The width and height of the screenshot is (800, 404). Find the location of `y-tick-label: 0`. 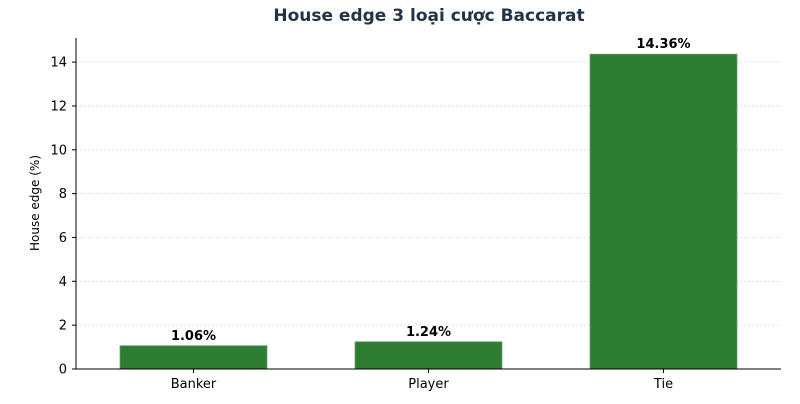

y-tick-label: 0 is located at coordinates (63, 370).